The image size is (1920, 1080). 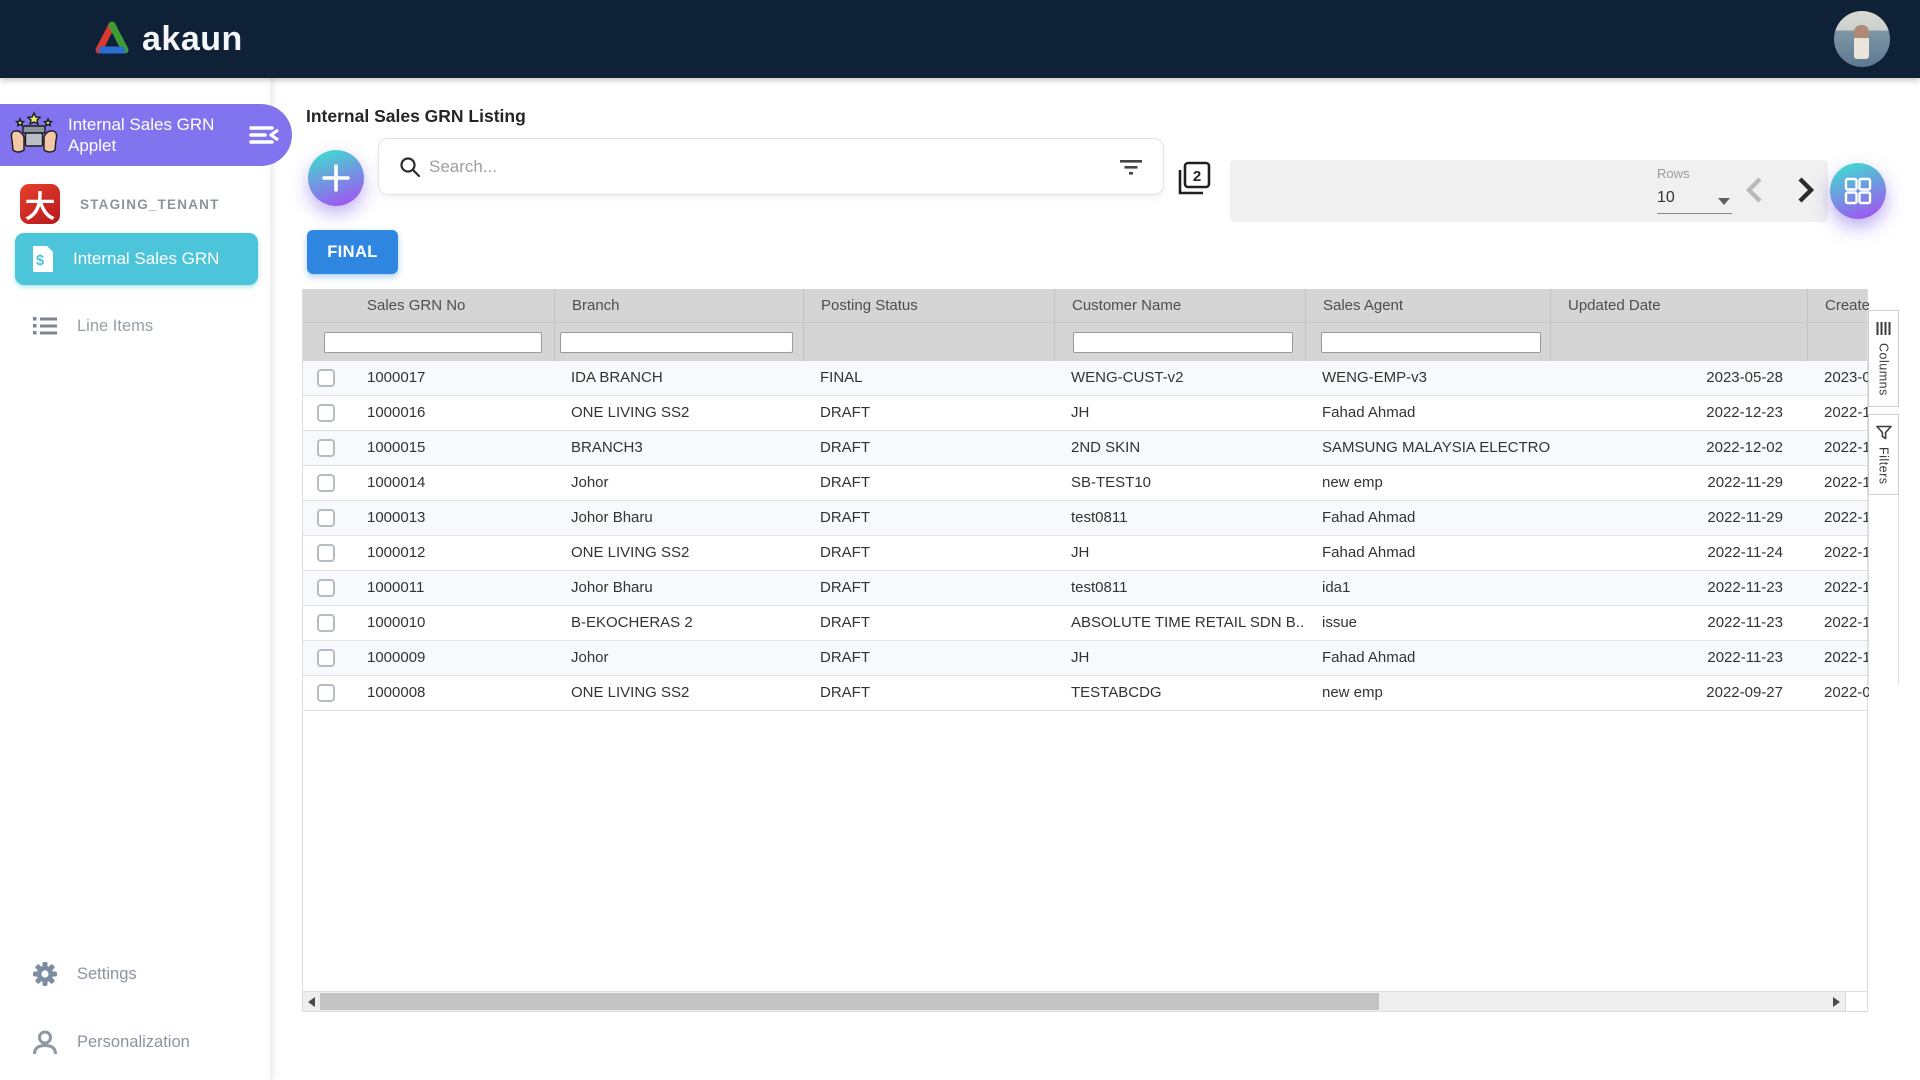 I want to click on scrollbar-track, so click(x=1074, y=1001).